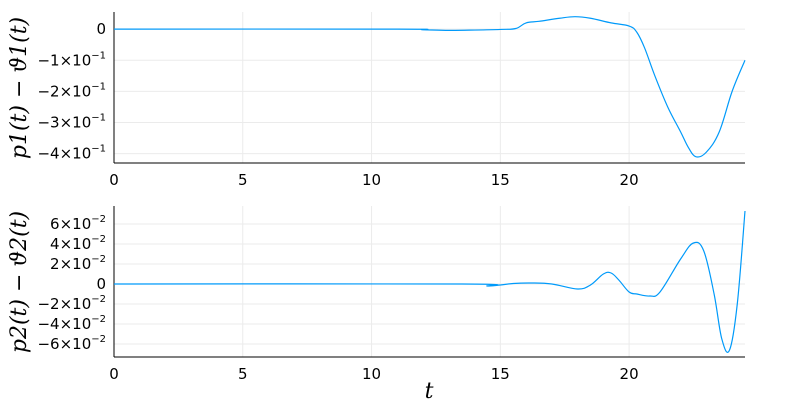  What do you see at coordinates (71, 153) in the screenshot?
I see `top-y-tick-label: −4×10⁻¹` at bounding box center [71, 153].